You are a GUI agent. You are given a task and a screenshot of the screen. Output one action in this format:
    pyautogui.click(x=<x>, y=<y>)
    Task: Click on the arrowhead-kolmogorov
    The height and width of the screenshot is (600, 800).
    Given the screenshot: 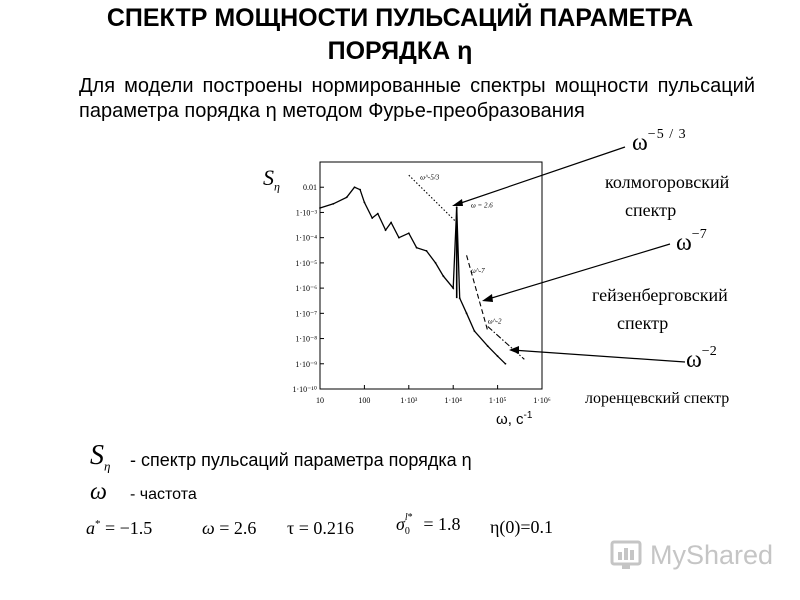 What is the action you would take?
    pyautogui.click(x=457, y=202)
    